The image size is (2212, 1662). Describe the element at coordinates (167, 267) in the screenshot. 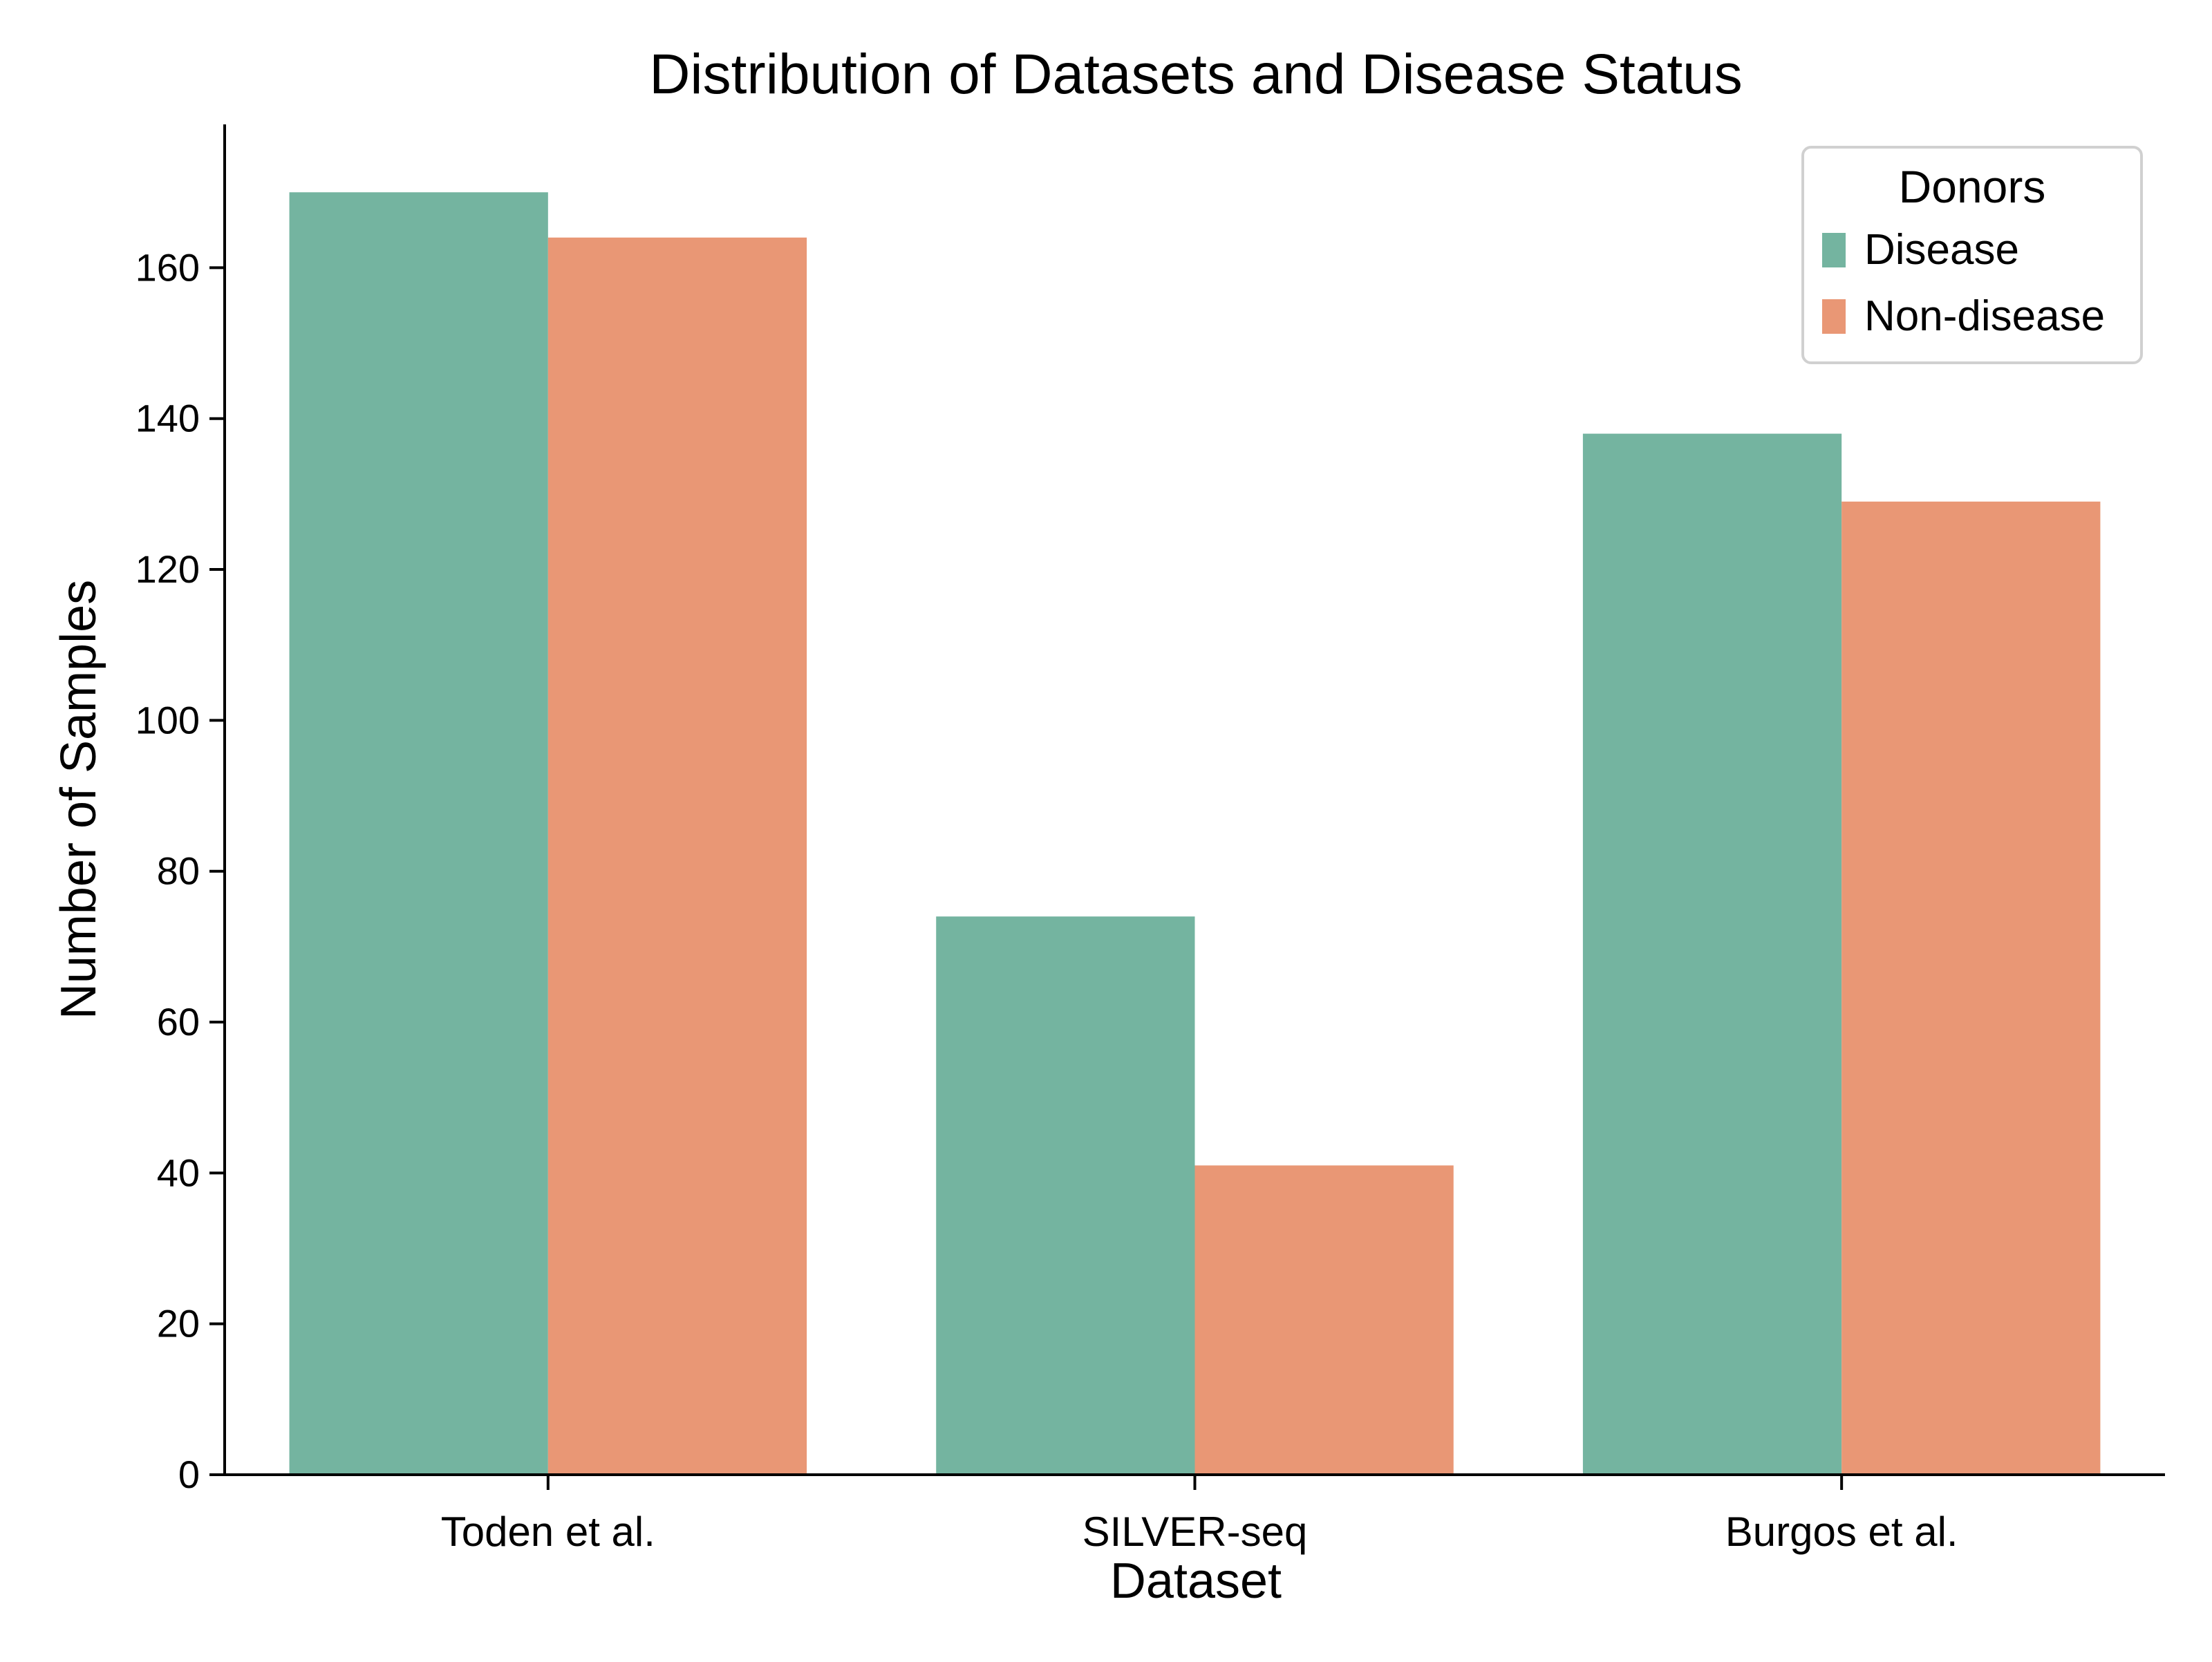

I see `y-tick-label: 160` at that location.